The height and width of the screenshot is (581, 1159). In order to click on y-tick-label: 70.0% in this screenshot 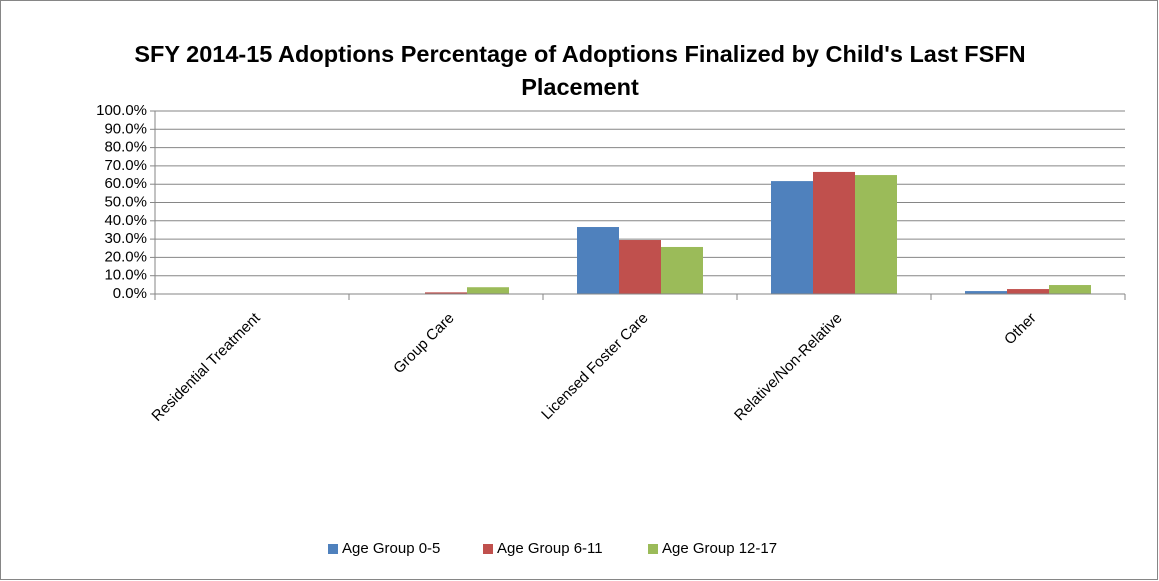, I will do `click(125, 165)`.